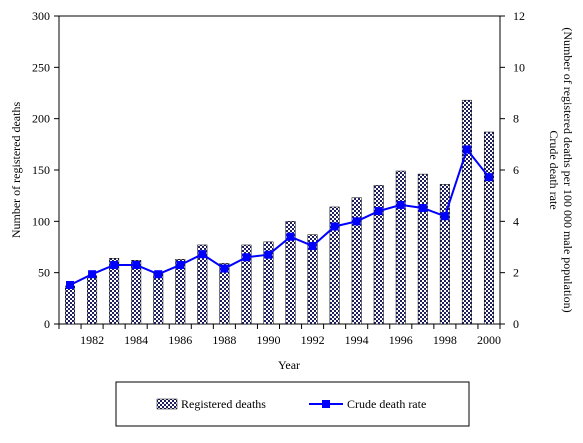 The image size is (583, 443). What do you see at coordinates (136, 340) in the screenshot?
I see `x-tick-label: 1984` at bounding box center [136, 340].